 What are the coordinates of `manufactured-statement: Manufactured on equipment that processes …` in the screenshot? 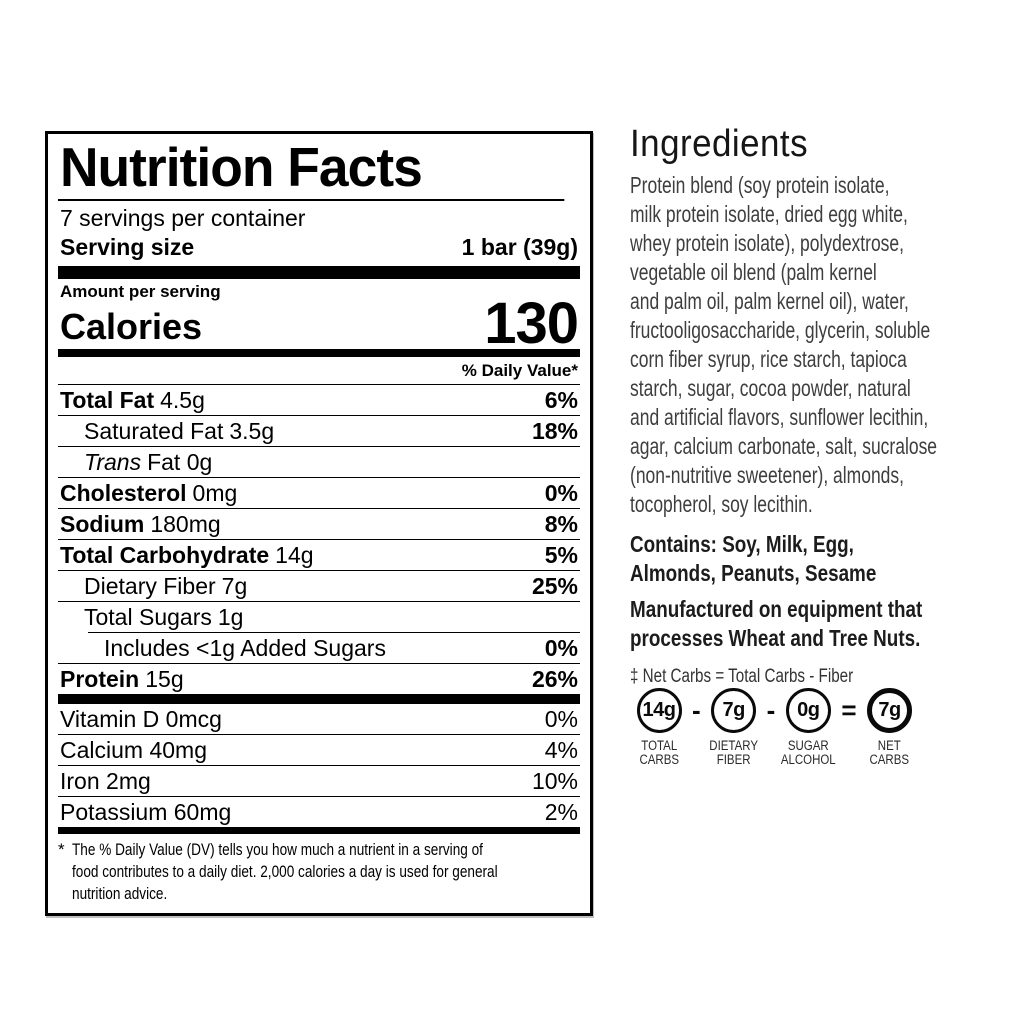 It's located at (776, 623).